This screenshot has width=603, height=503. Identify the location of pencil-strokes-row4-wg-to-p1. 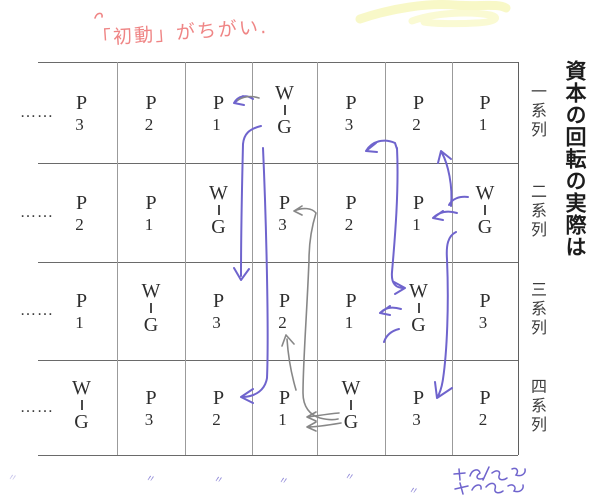
(324, 421).